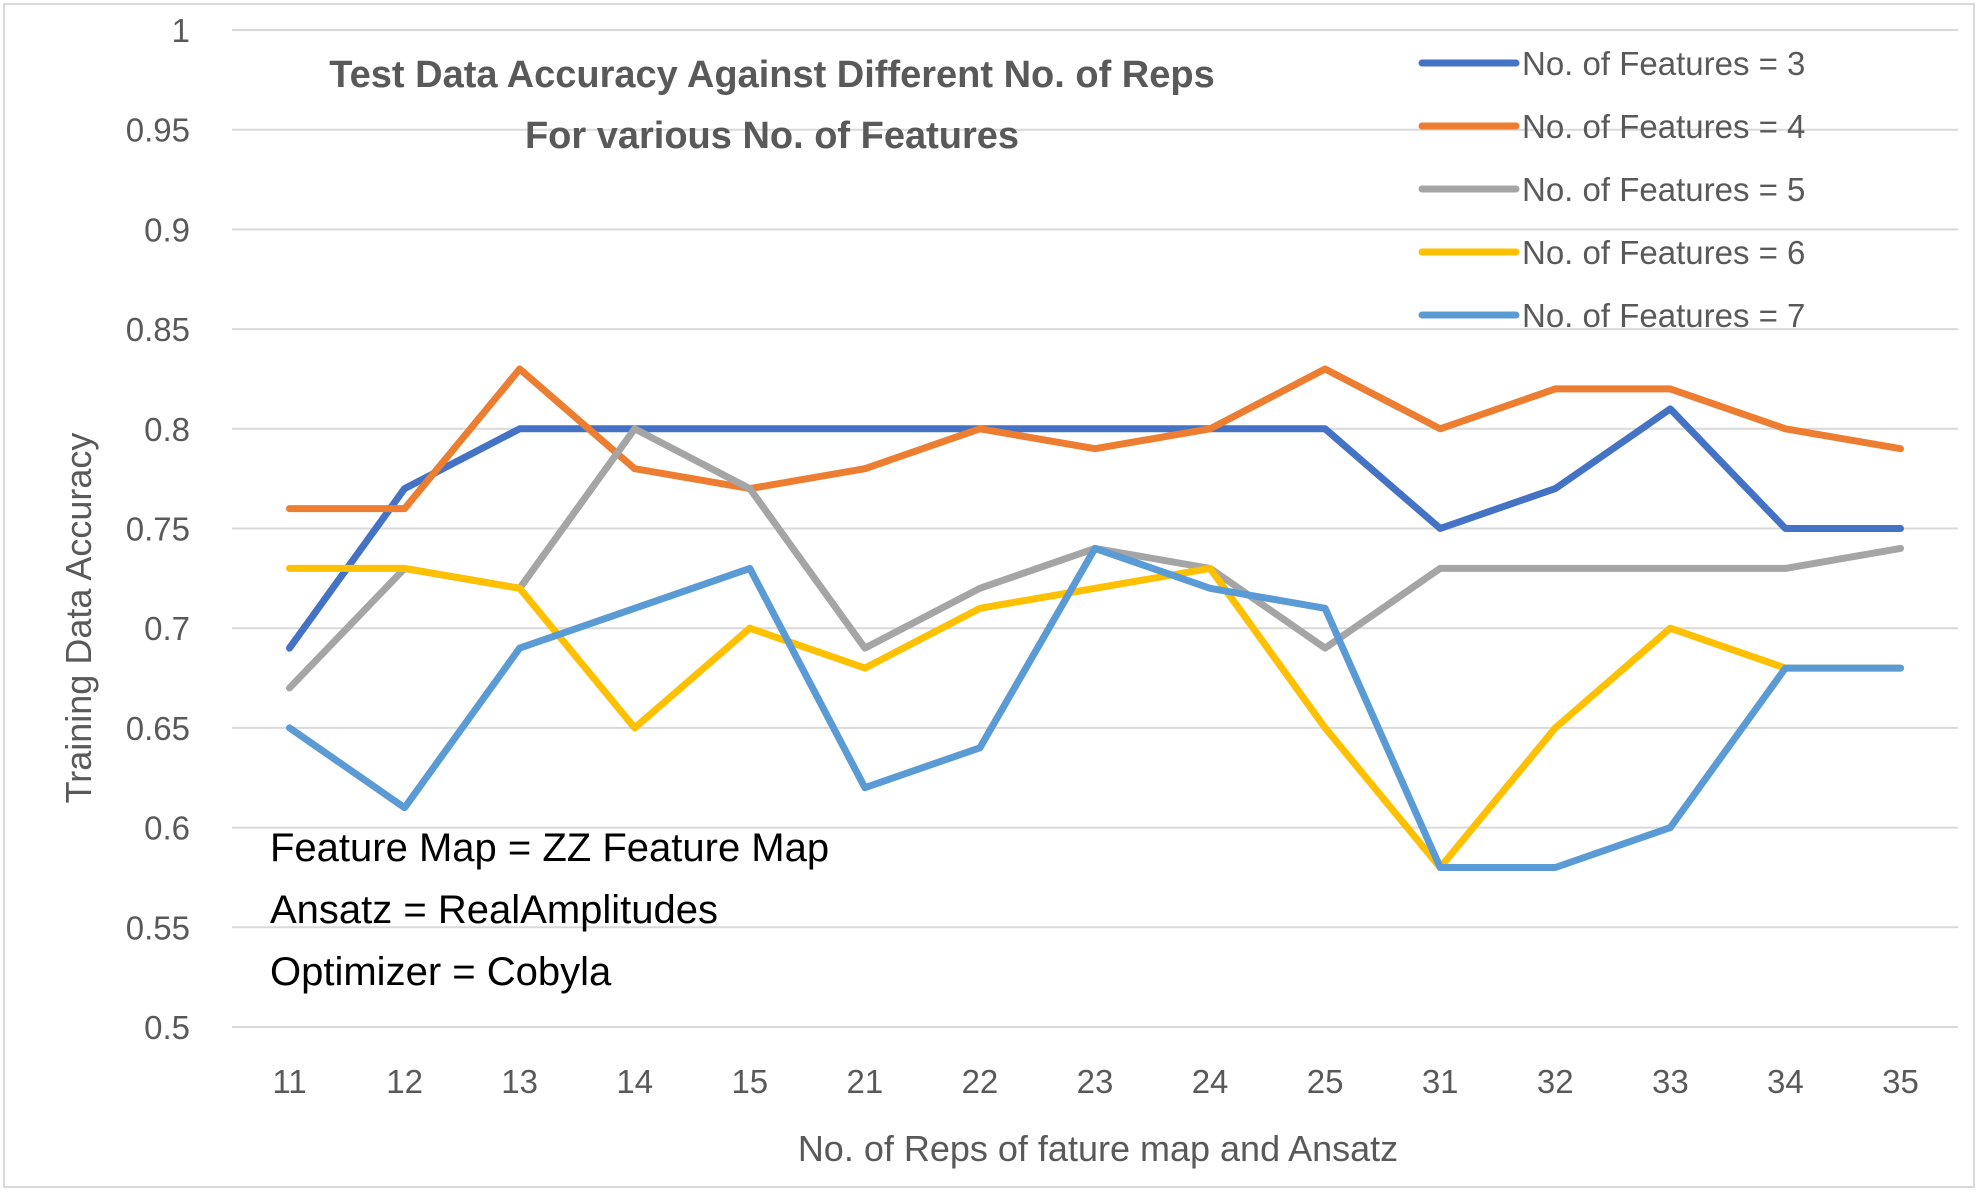  Describe the element at coordinates (1900, 1081) in the screenshot. I see `x-tick-label: 35` at that location.